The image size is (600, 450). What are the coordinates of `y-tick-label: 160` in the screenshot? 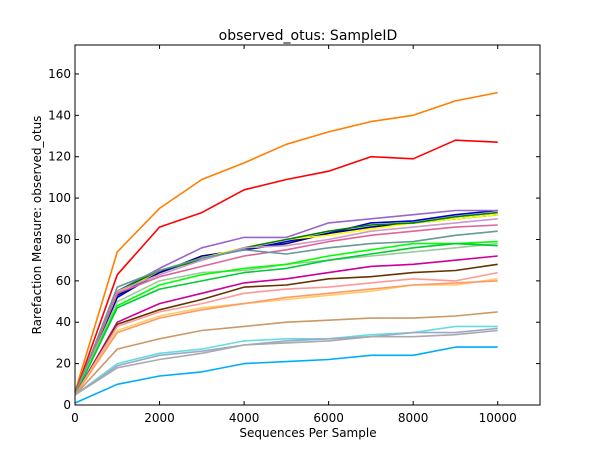 It's located at (59, 74).